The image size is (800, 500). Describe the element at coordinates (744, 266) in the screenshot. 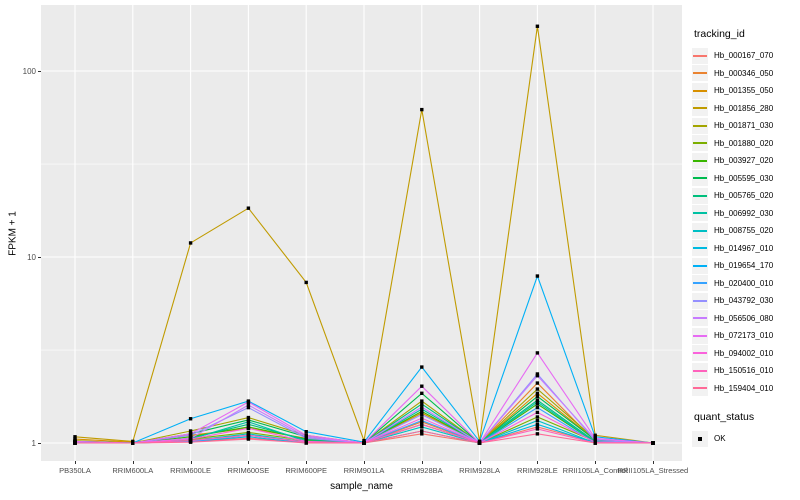

I see `legend-label: Hb_019654_170` at that location.